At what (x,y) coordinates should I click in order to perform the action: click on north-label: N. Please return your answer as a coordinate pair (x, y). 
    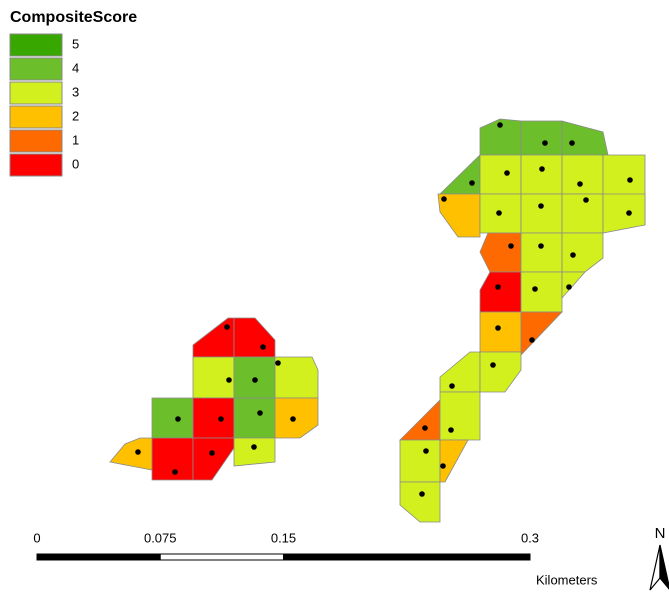
    Looking at the image, I should click on (660, 533).